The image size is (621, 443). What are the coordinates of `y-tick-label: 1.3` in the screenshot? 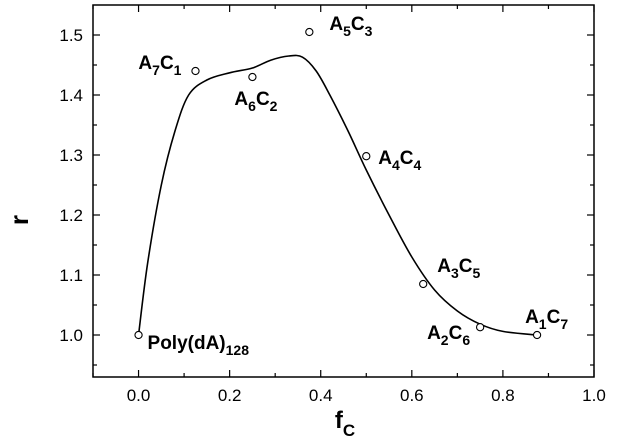 It's located at (71, 155).